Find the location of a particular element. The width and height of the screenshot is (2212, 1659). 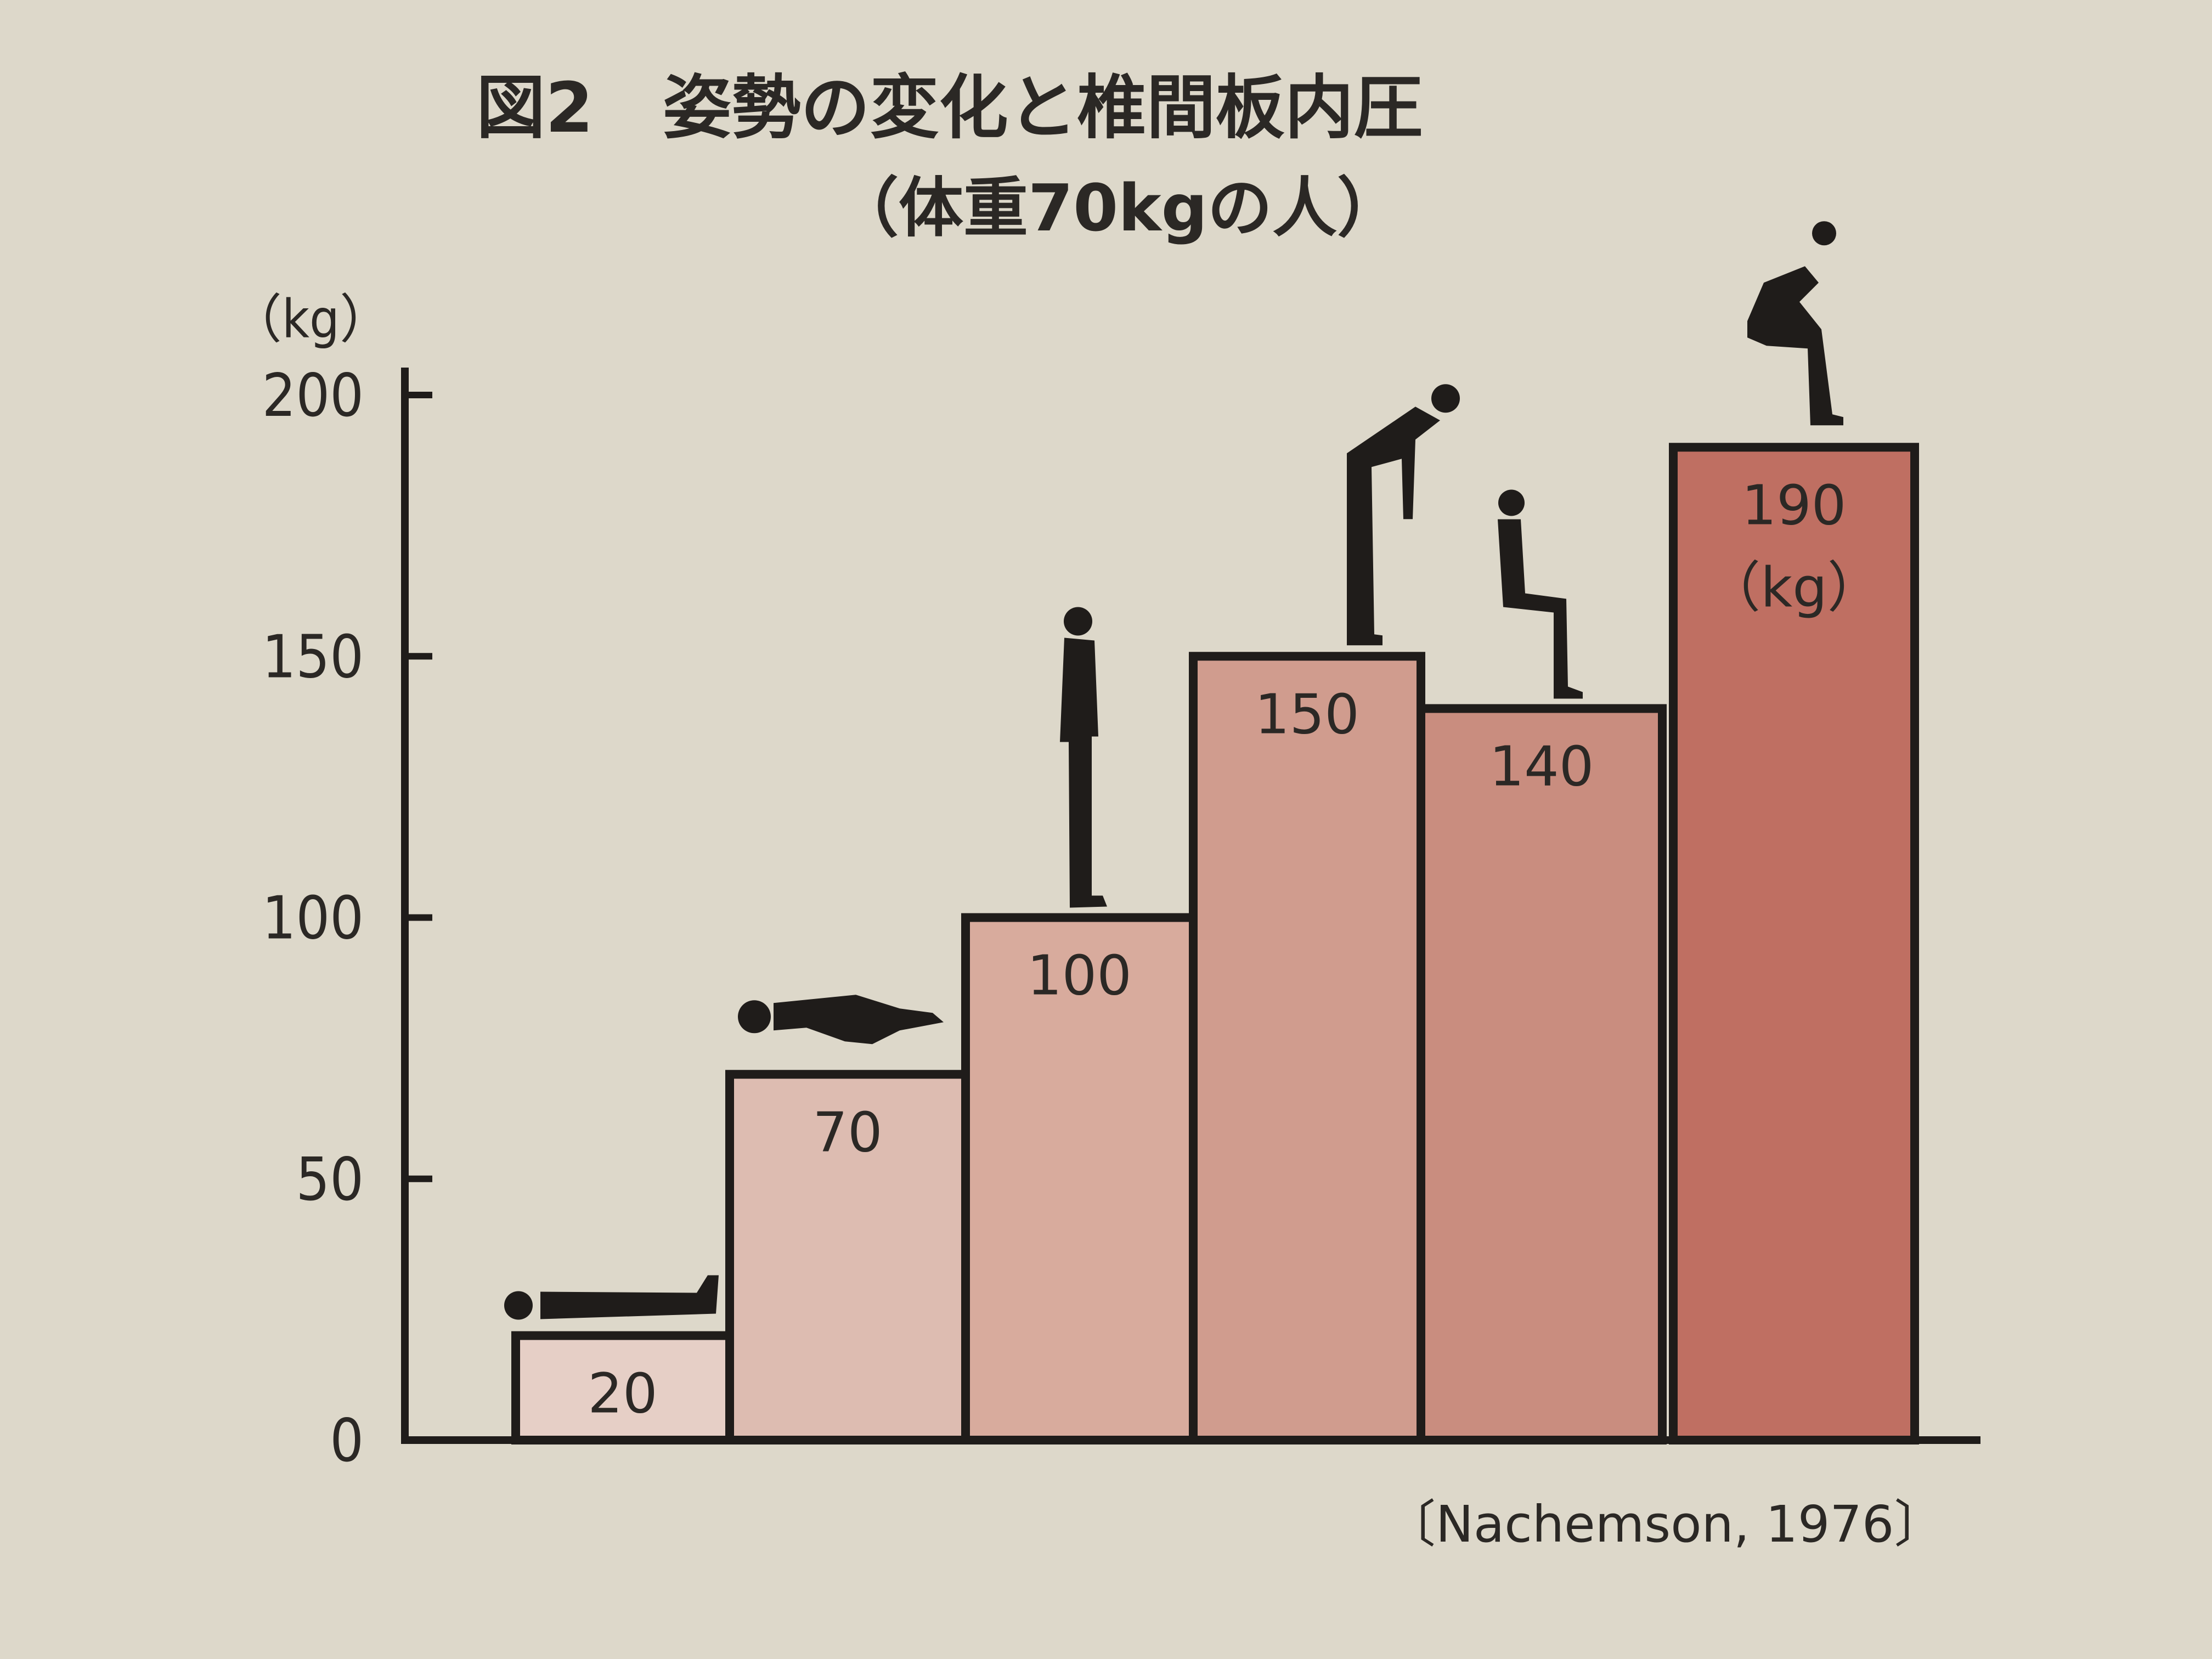

chart-subtitle: （体重70kgの人） is located at coordinates (1118, 208).